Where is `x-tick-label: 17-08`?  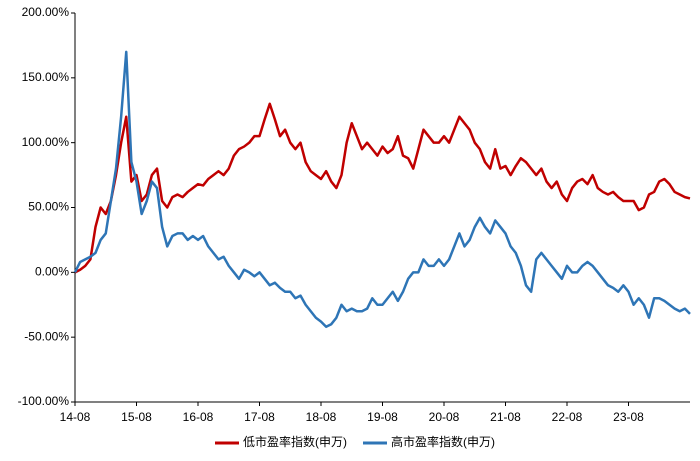 x-tick-label: 17-08 is located at coordinates (259, 417).